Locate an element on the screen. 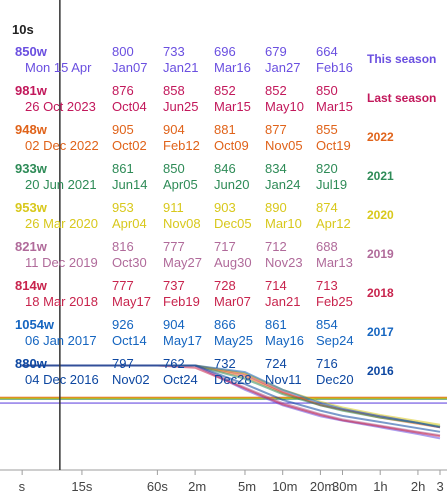 The height and width of the screenshot is (500, 447). peak-date: Jun25 is located at coordinates (181, 106).